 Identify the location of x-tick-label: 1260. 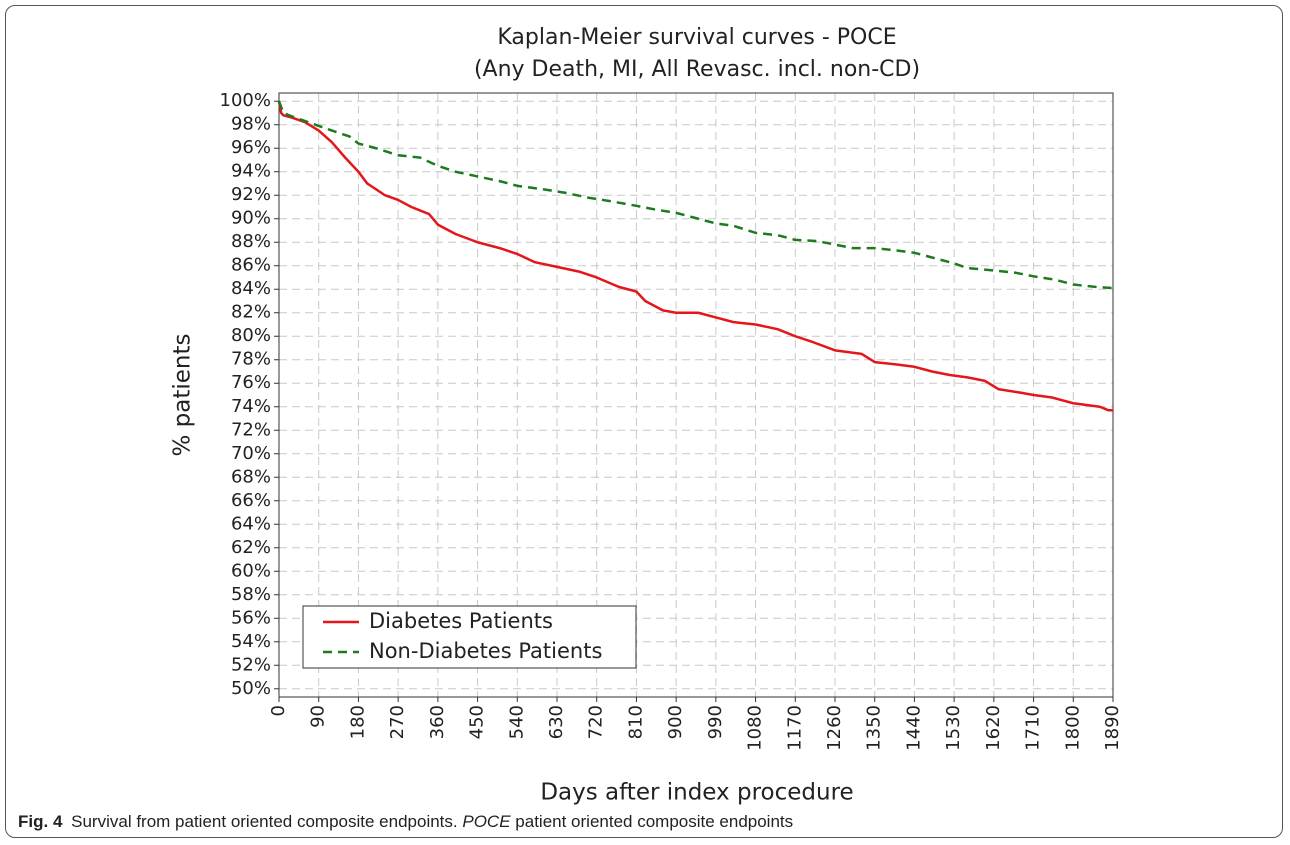
(834, 728).